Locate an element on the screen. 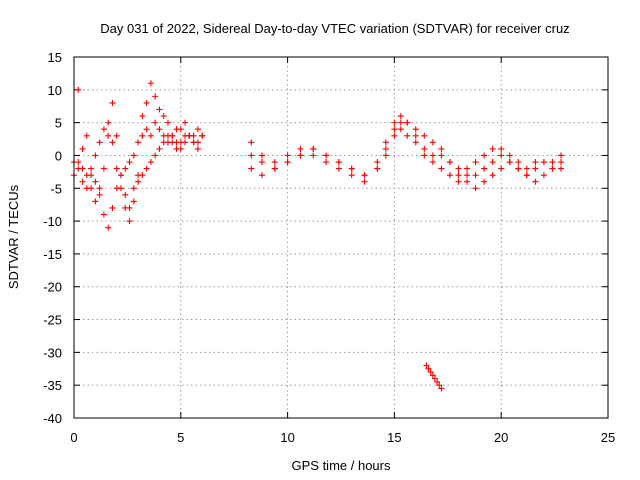 This screenshot has height=480, width=640. x-tick-label: 15 is located at coordinates (394, 437).